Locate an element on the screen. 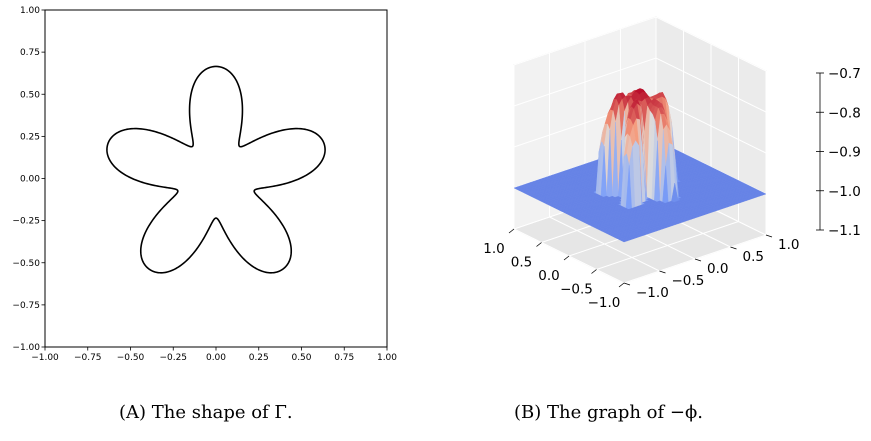 The height and width of the screenshot is (441, 871). y-tick-label: −1.0 is located at coordinates (652, 293).